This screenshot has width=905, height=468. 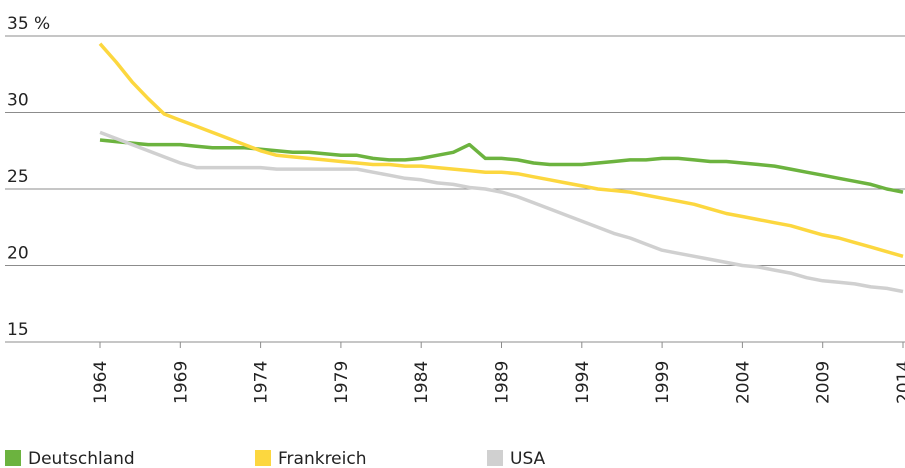 I want to click on x-tick-label: 1984, so click(x=422, y=382).